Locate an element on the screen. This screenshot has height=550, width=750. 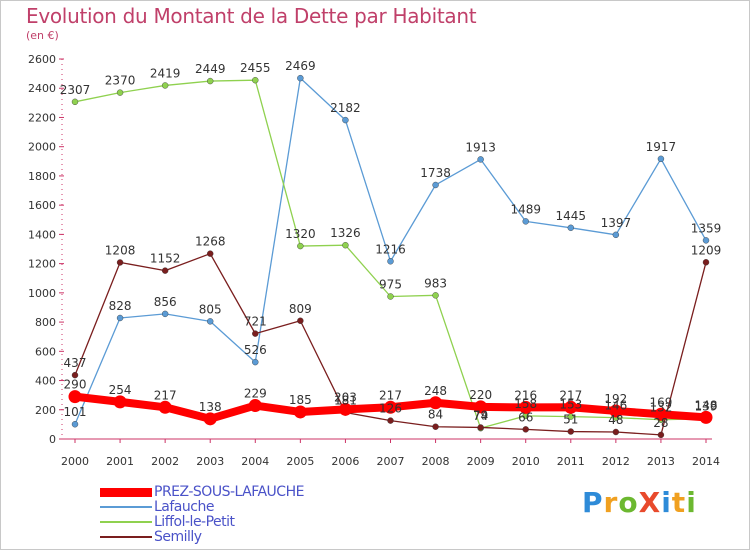
data-label: 158 is located at coordinates (525, 404).